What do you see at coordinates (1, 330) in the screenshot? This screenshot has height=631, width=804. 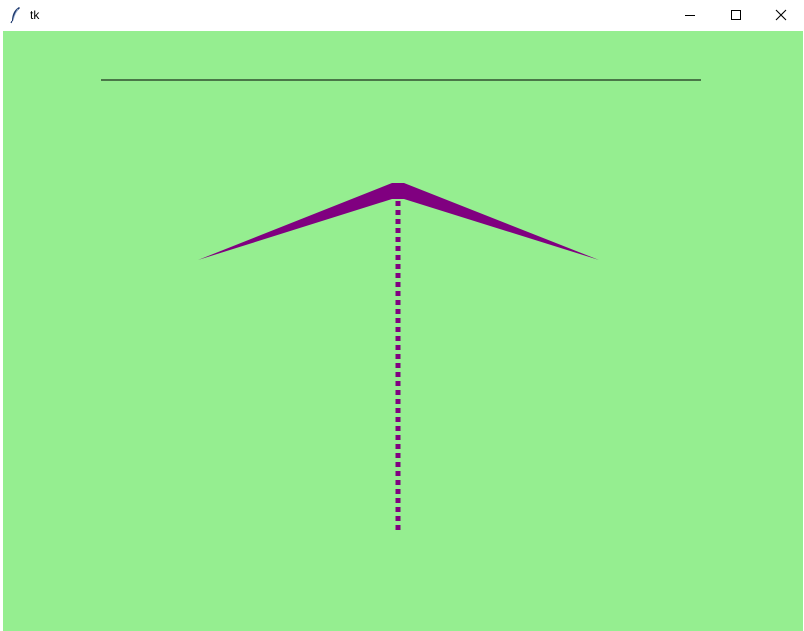 I see `window-border` at bounding box center [1, 330].